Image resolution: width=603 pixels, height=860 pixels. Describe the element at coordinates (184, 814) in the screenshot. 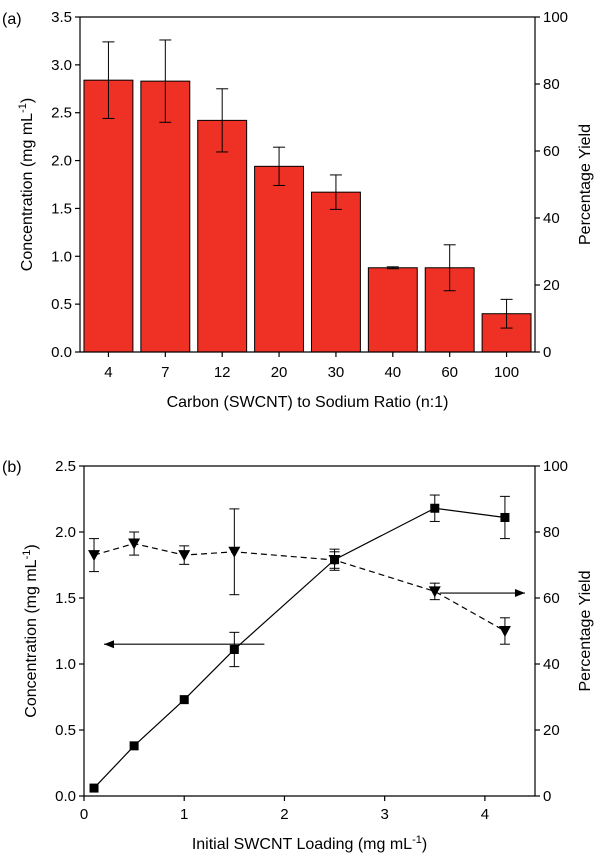

I see `x-tick-label: 1` at that location.